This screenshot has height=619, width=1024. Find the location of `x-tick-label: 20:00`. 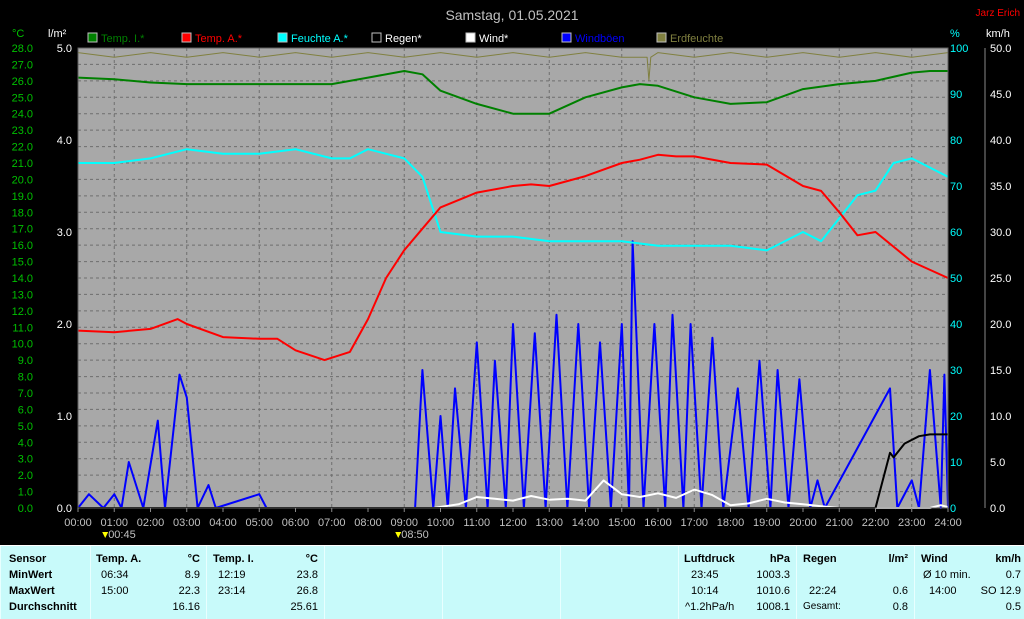

x-tick-label: 20:00 is located at coordinates (803, 523).